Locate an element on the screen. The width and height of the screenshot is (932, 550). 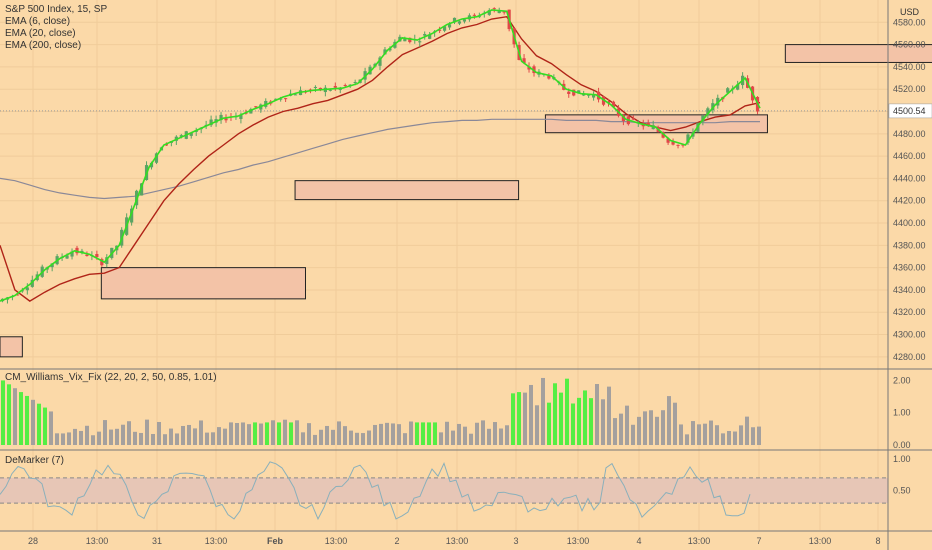
vix-tick-label: 0.00 is located at coordinates (902, 445).